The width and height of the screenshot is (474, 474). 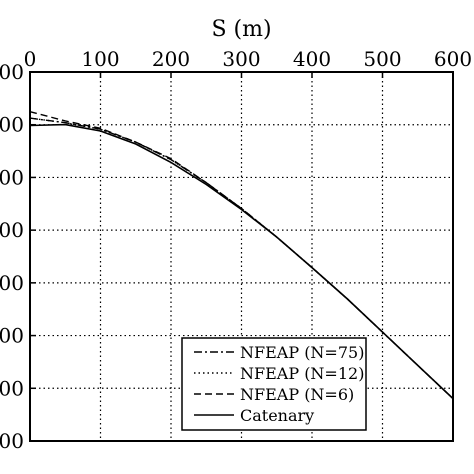 I want to click on x-tick-label: 0, so click(x=30, y=59).